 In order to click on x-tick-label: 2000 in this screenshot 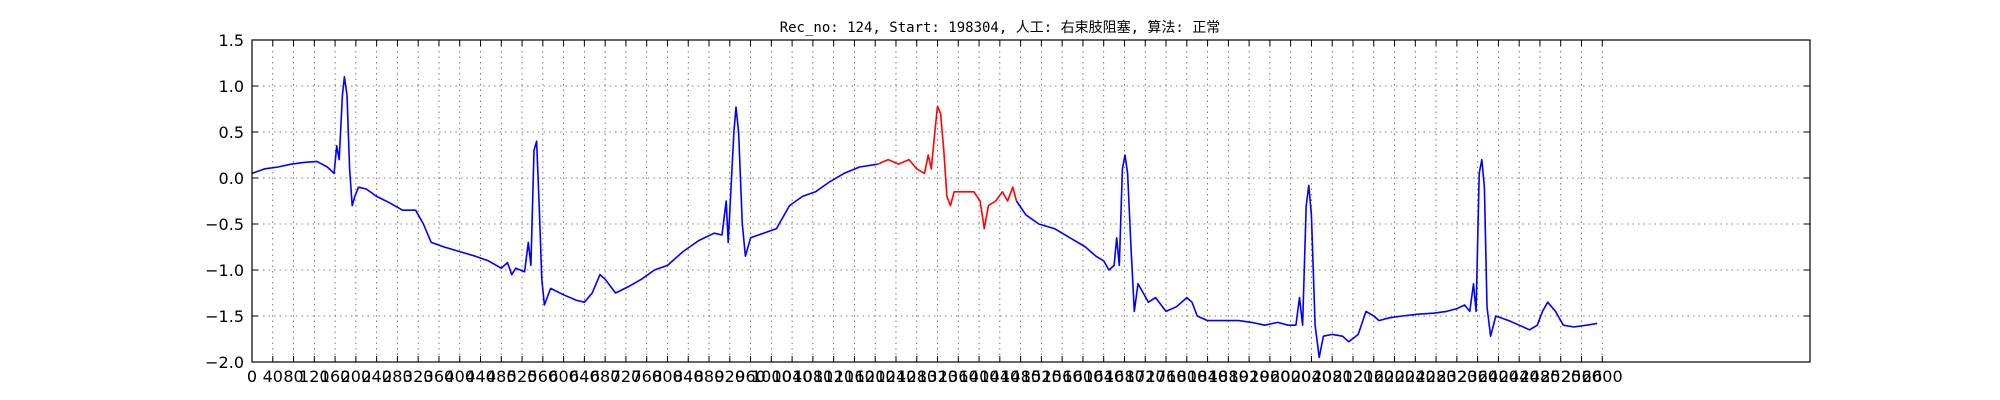, I will do `click(1290, 376)`.